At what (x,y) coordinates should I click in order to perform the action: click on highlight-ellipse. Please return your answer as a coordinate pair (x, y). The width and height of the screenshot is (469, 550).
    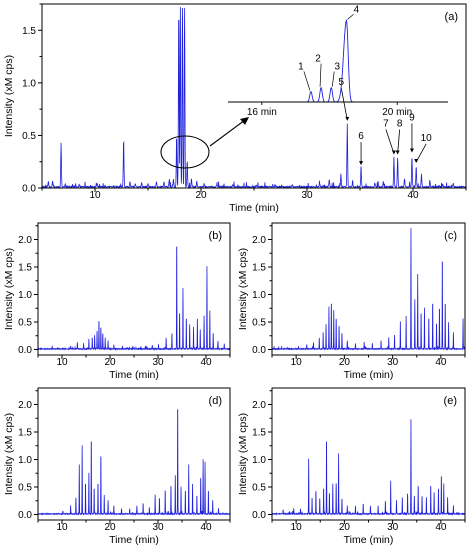
    Looking at the image, I should click on (185, 152).